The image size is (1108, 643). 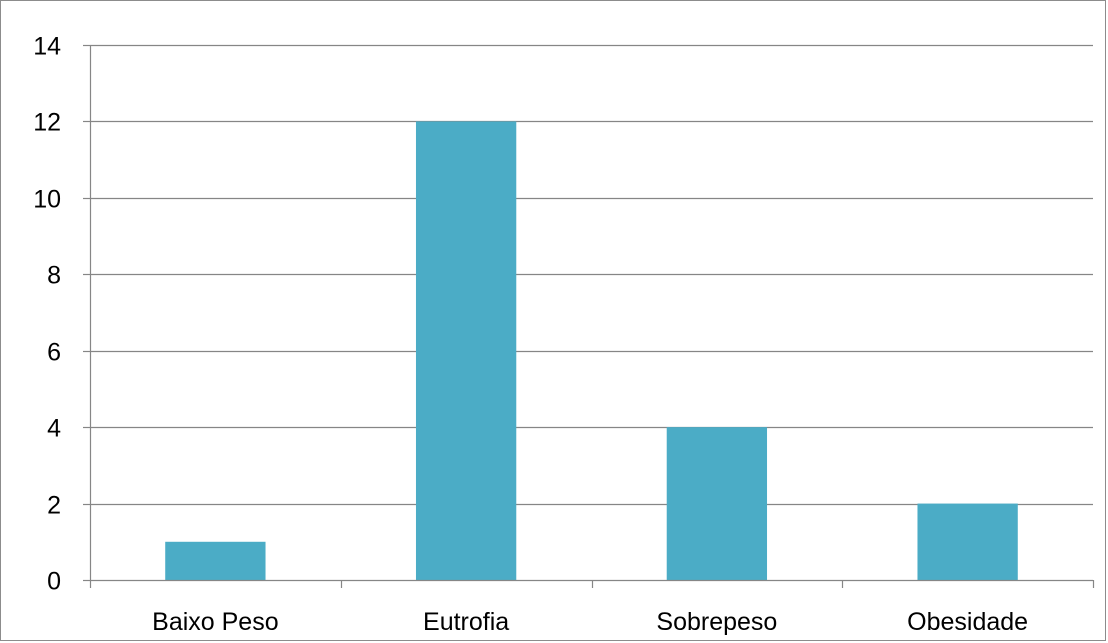 I want to click on y-tick-label: 2, so click(x=54, y=506).